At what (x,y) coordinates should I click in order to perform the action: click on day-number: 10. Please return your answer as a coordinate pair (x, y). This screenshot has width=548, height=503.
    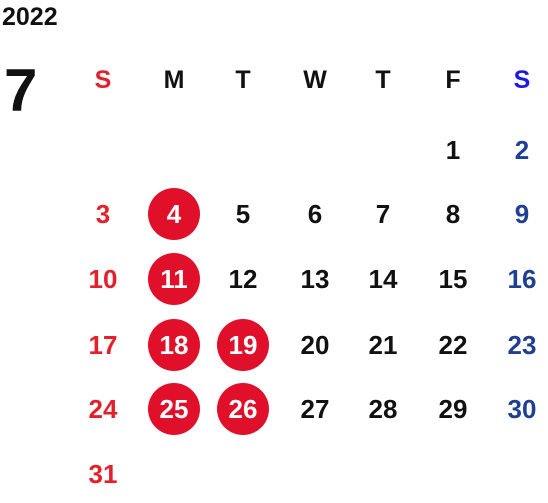
    Looking at the image, I should click on (103, 279).